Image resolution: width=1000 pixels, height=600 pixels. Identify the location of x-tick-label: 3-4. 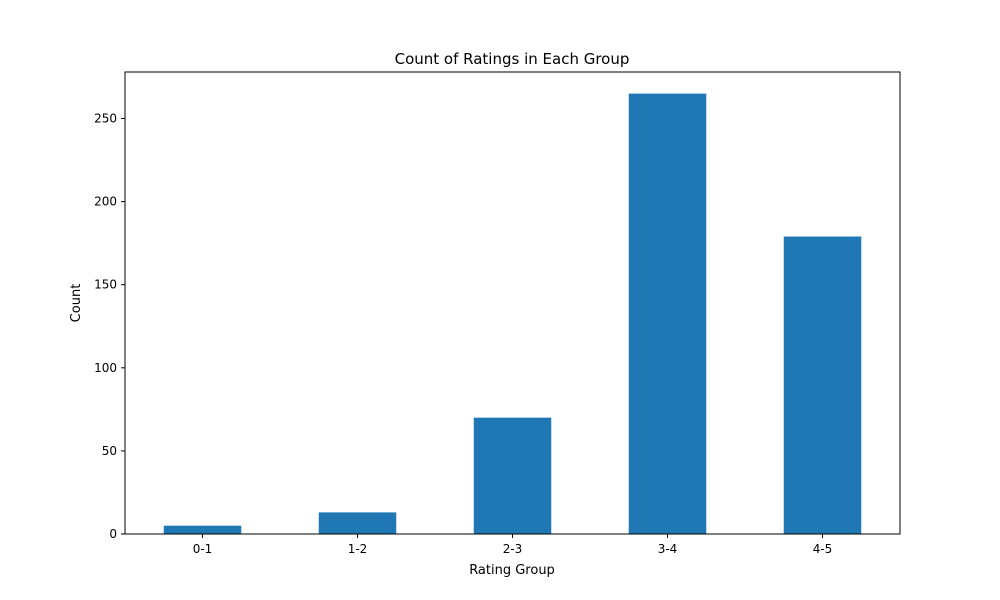
(668, 549).